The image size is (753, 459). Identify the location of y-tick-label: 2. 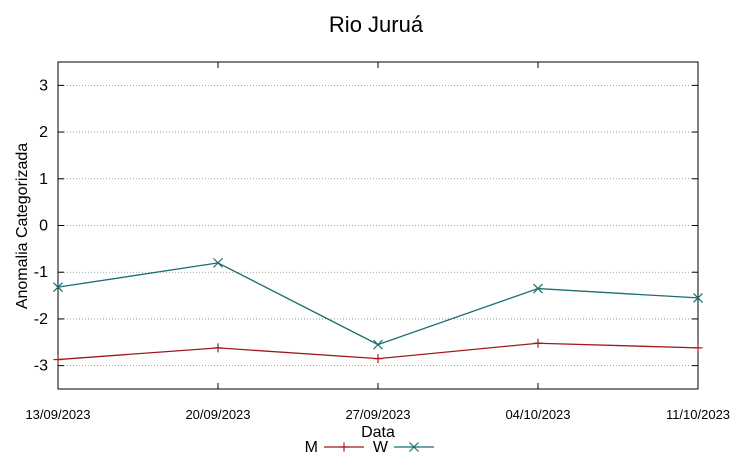
(43, 132).